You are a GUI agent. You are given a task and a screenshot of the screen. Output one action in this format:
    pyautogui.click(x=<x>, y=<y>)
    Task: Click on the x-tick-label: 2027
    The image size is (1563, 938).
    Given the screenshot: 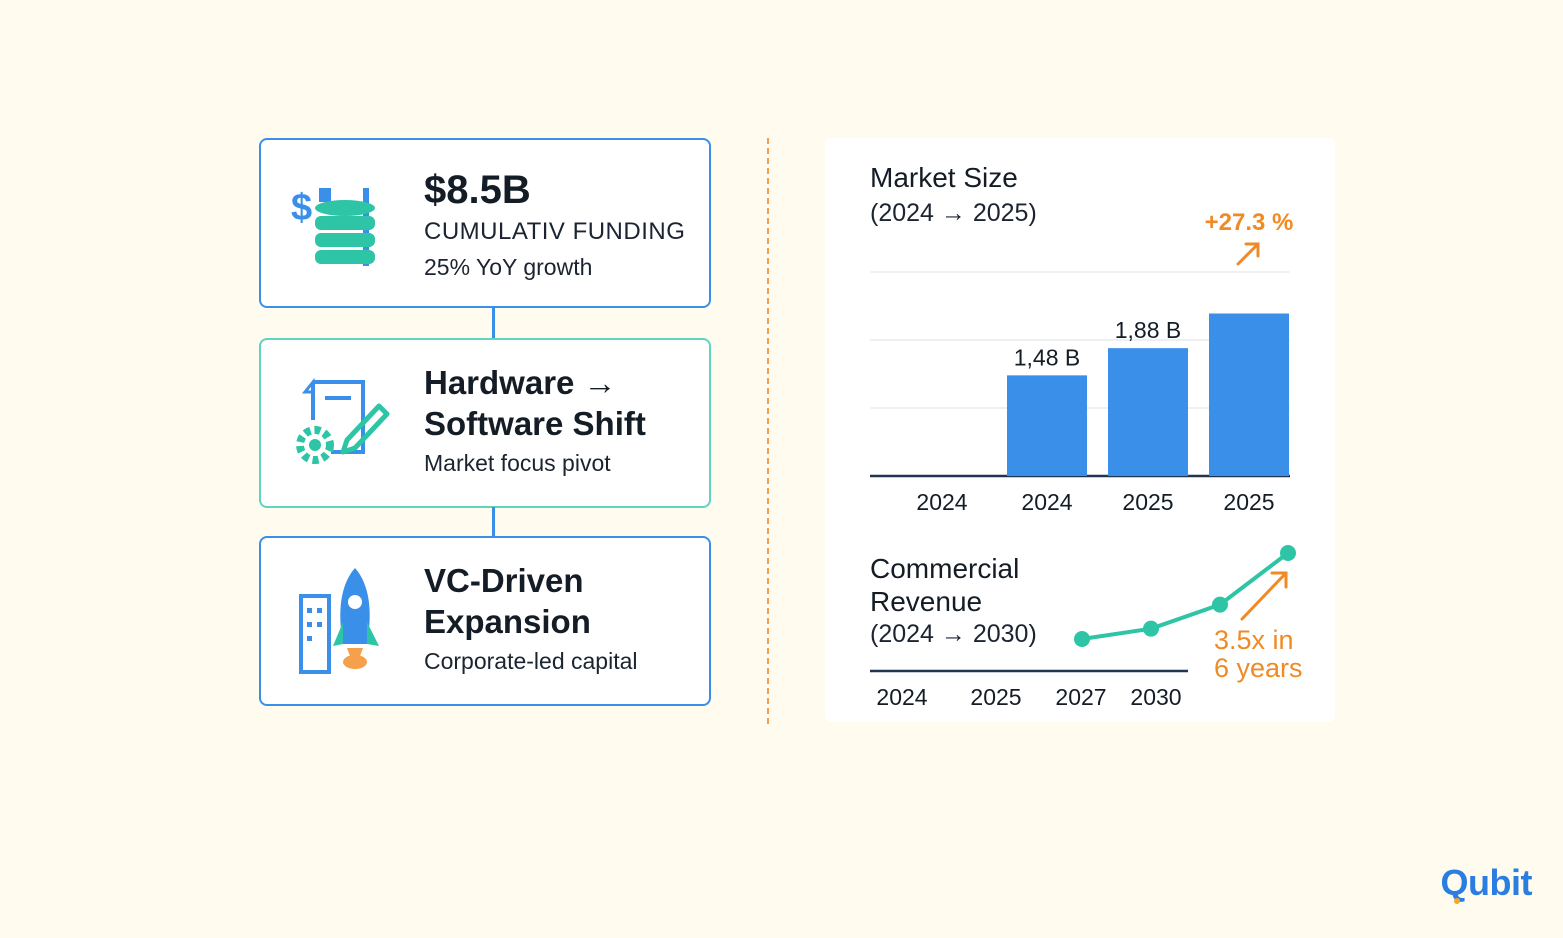 What is the action you would take?
    pyautogui.click(x=1080, y=697)
    